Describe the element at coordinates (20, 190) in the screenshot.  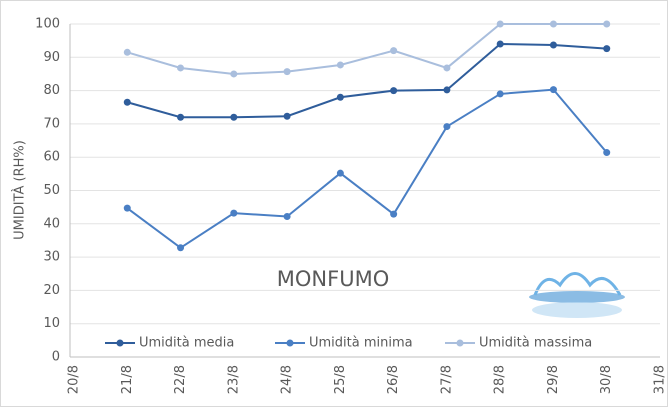
I see `y-axis-title: UMIDITÀ (RH%)` at that location.